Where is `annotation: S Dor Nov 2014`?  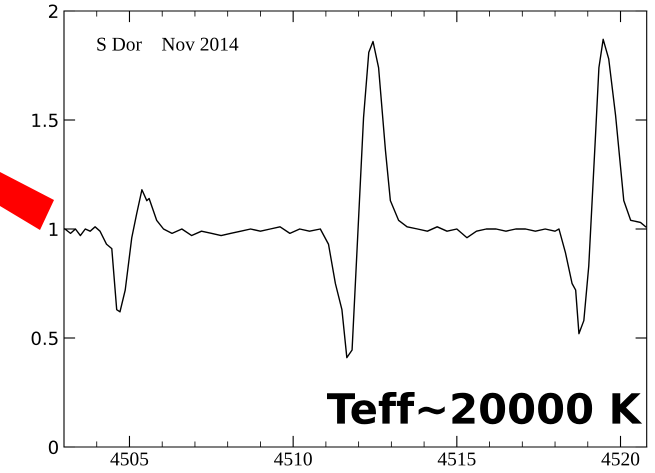 annotation: S Dor Nov 2014 is located at coordinates (167, 44).